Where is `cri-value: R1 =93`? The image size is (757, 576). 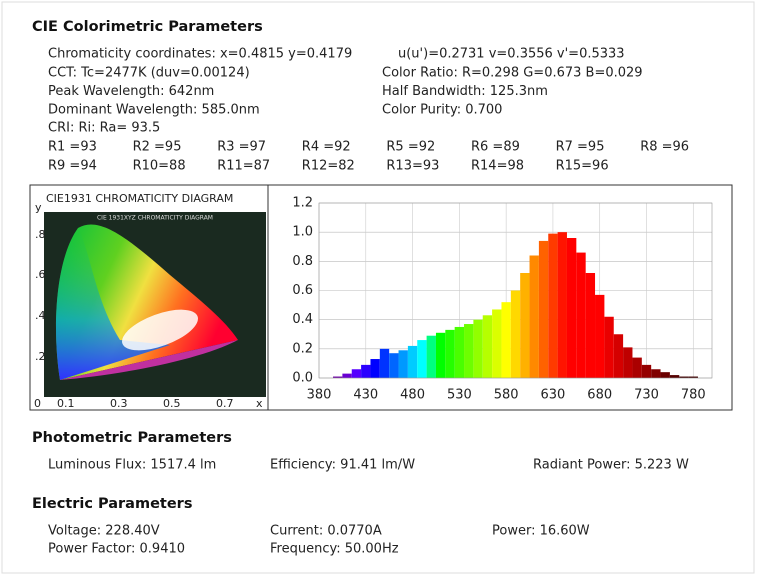 cri-value: R1 =93 is located at coordinates (72, 147).